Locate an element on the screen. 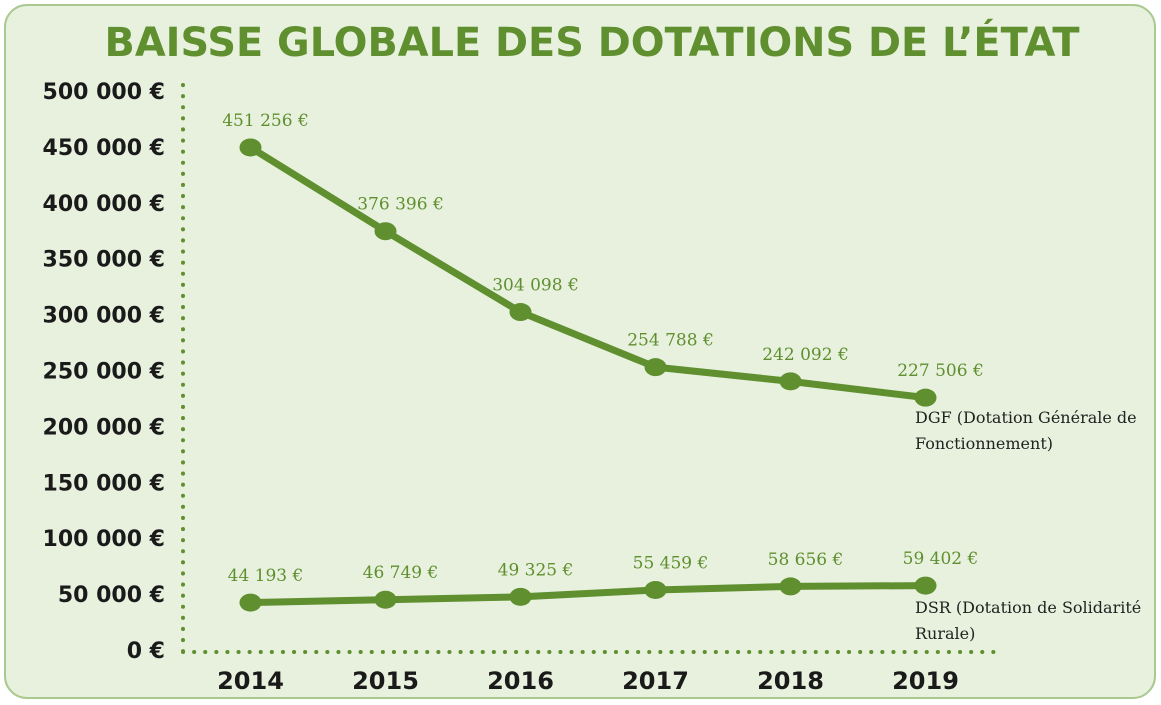 The height and width of the screenshot is (705, 1161). y-tick-label: 450 000 € is located at coordinates (104, 148).